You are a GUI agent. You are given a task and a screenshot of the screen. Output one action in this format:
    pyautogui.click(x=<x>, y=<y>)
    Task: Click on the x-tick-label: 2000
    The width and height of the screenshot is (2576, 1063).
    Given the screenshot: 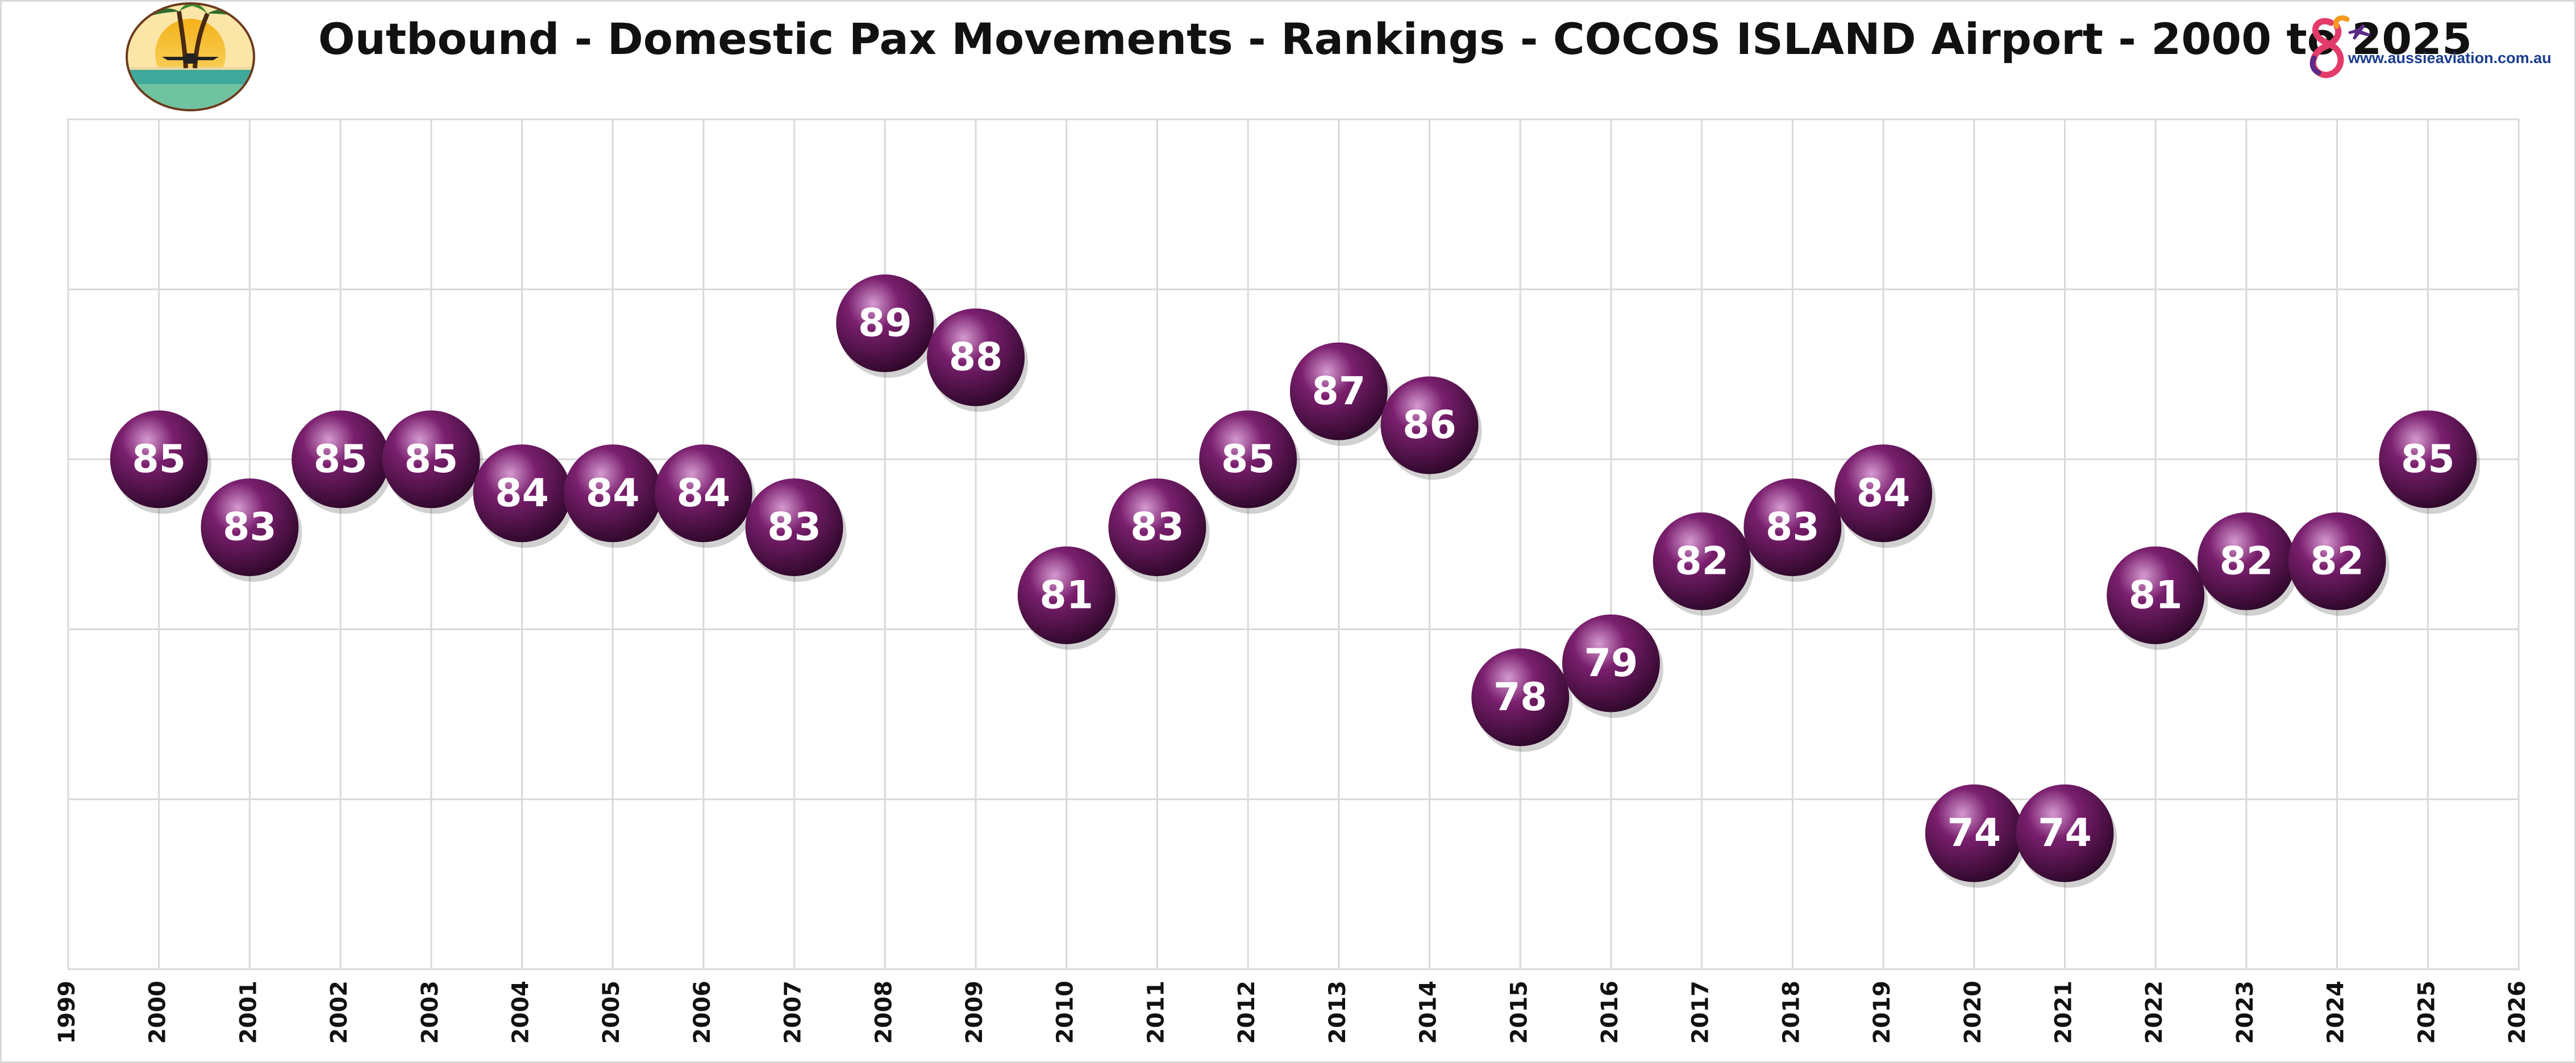 What is the action you would take?
    pyautogui.click(x=158, y=1012)
    